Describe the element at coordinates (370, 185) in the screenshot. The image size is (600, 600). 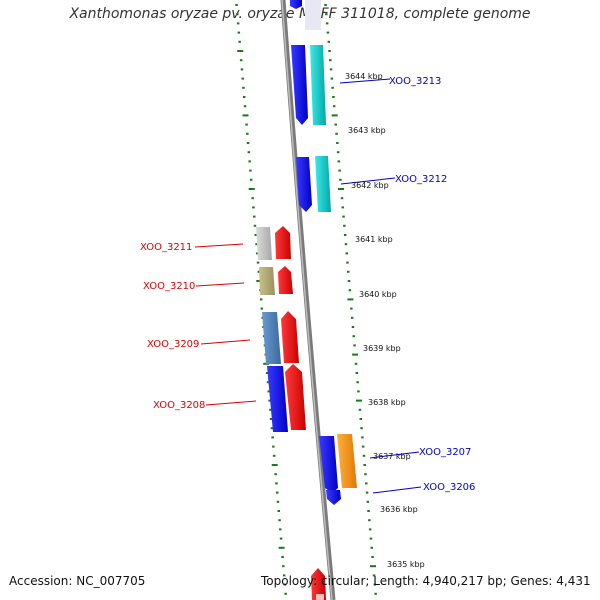
I see `scale-label: 3642 kbp` at that location.